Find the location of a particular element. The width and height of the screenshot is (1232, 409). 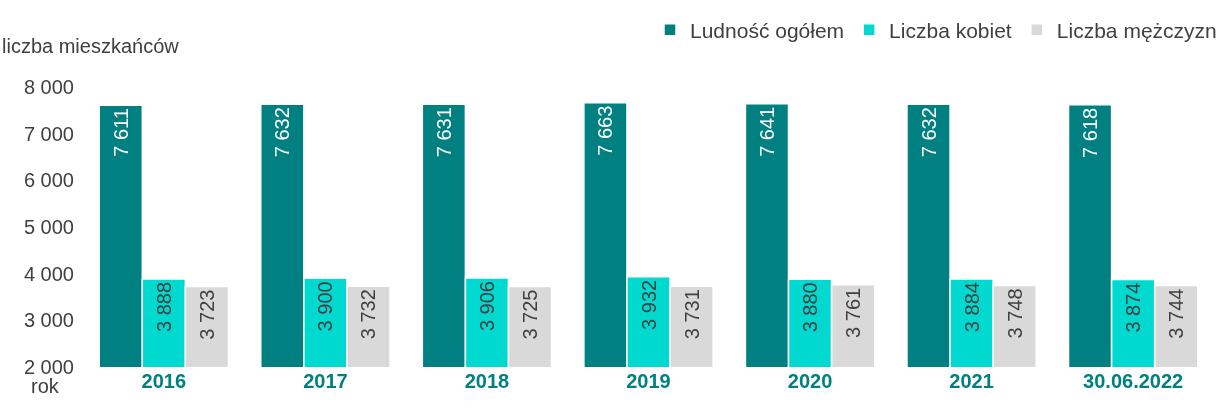

data-label: 3 874 is located at coordinates (1133, 307).